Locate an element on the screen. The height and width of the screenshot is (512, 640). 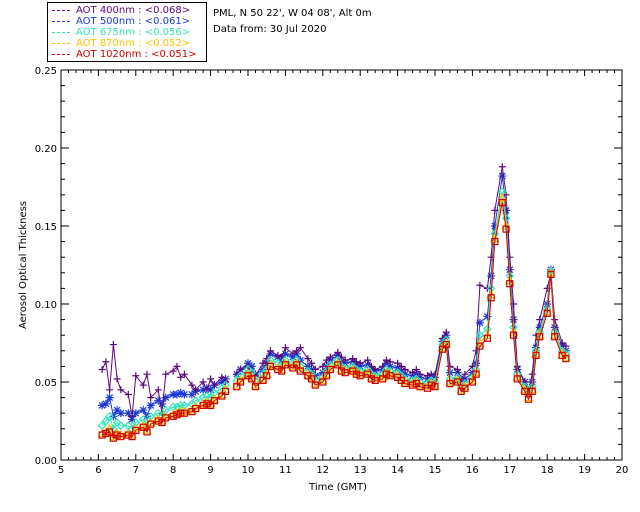
x-tick-label: 15 is located at coordinates (435, 470).